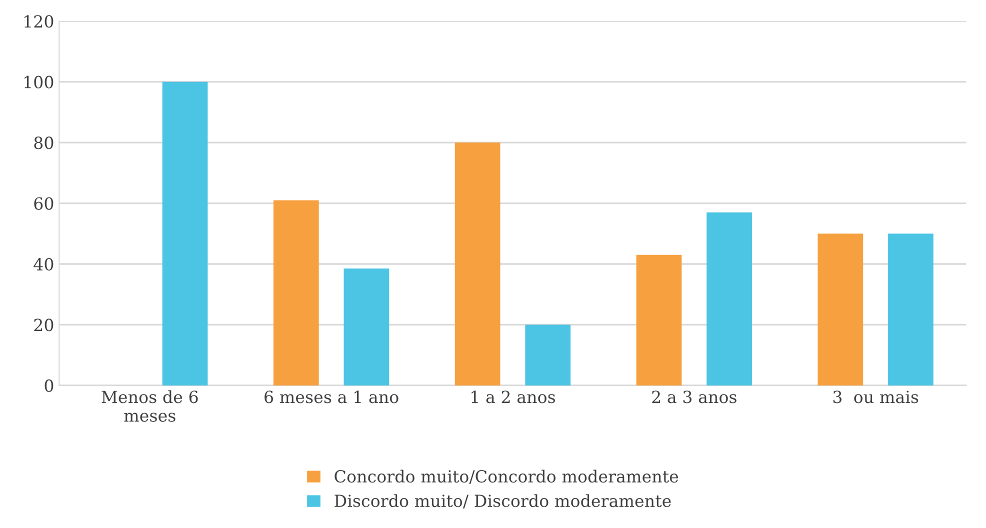  Describe the element at coordinates (44, 143) in the screenshot. I see `y-tick-label: 80` at that location.